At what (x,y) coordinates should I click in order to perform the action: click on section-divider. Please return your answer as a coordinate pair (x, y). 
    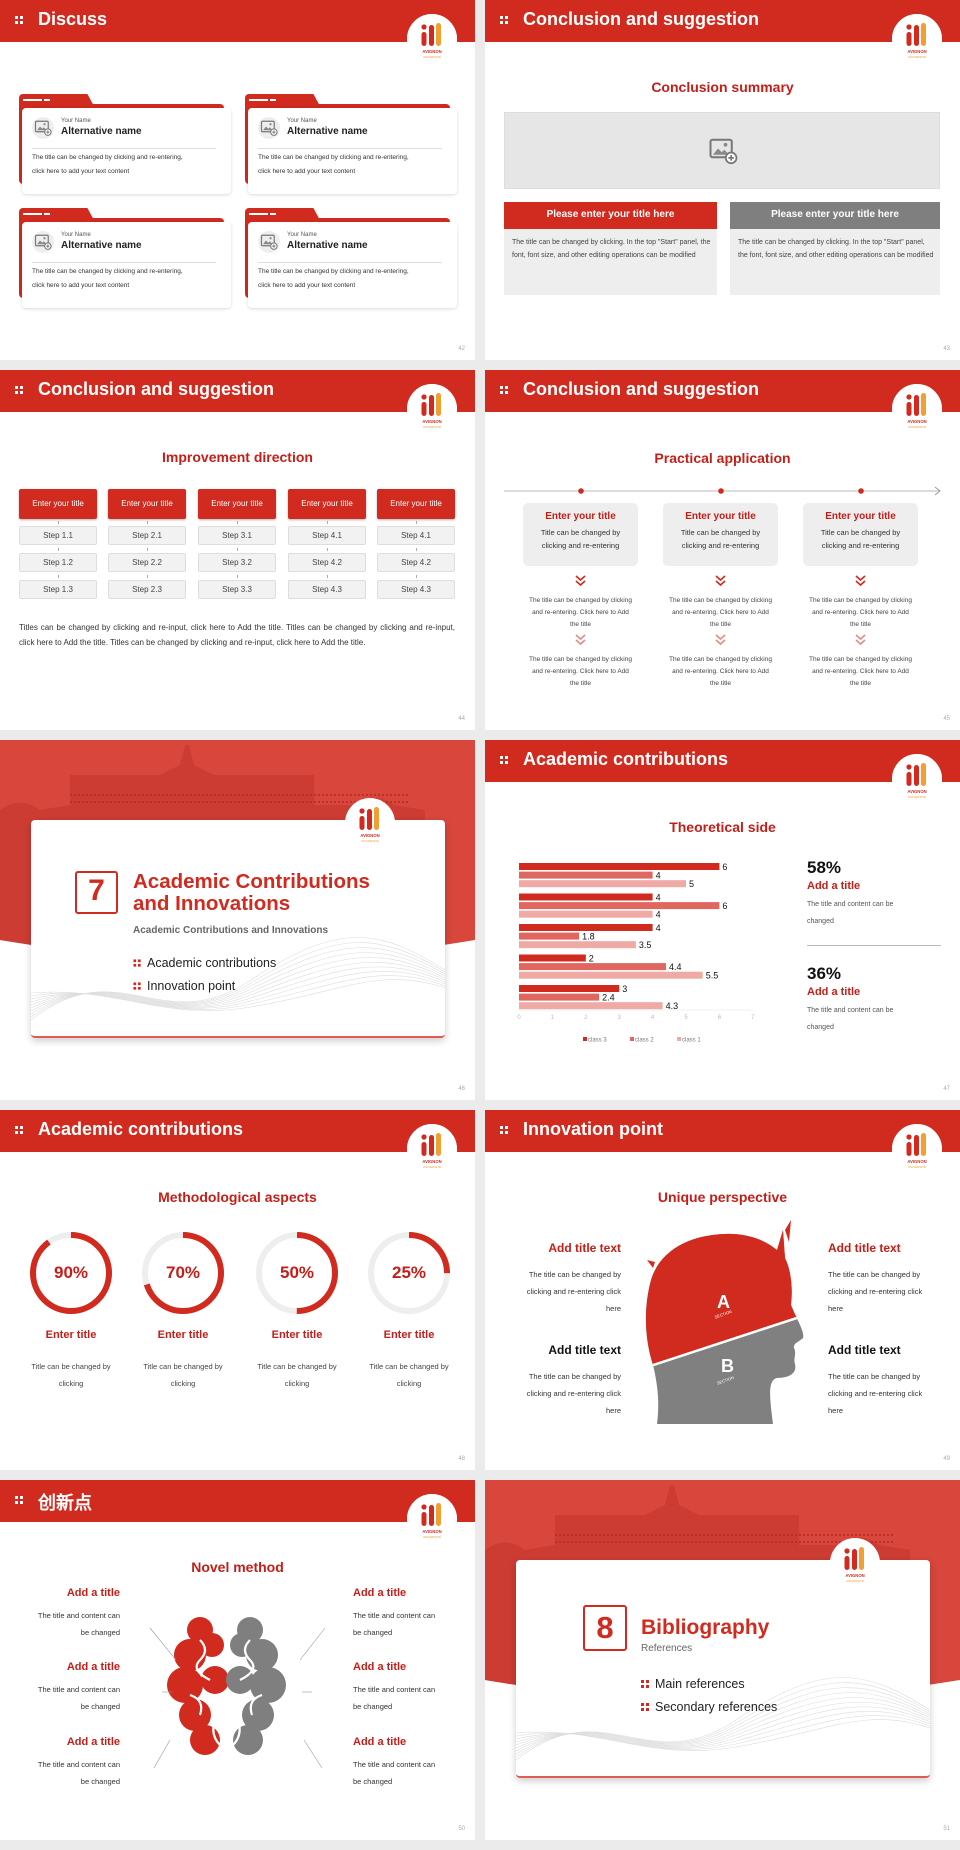
    Looking at the image, I should click on (724, 1341).